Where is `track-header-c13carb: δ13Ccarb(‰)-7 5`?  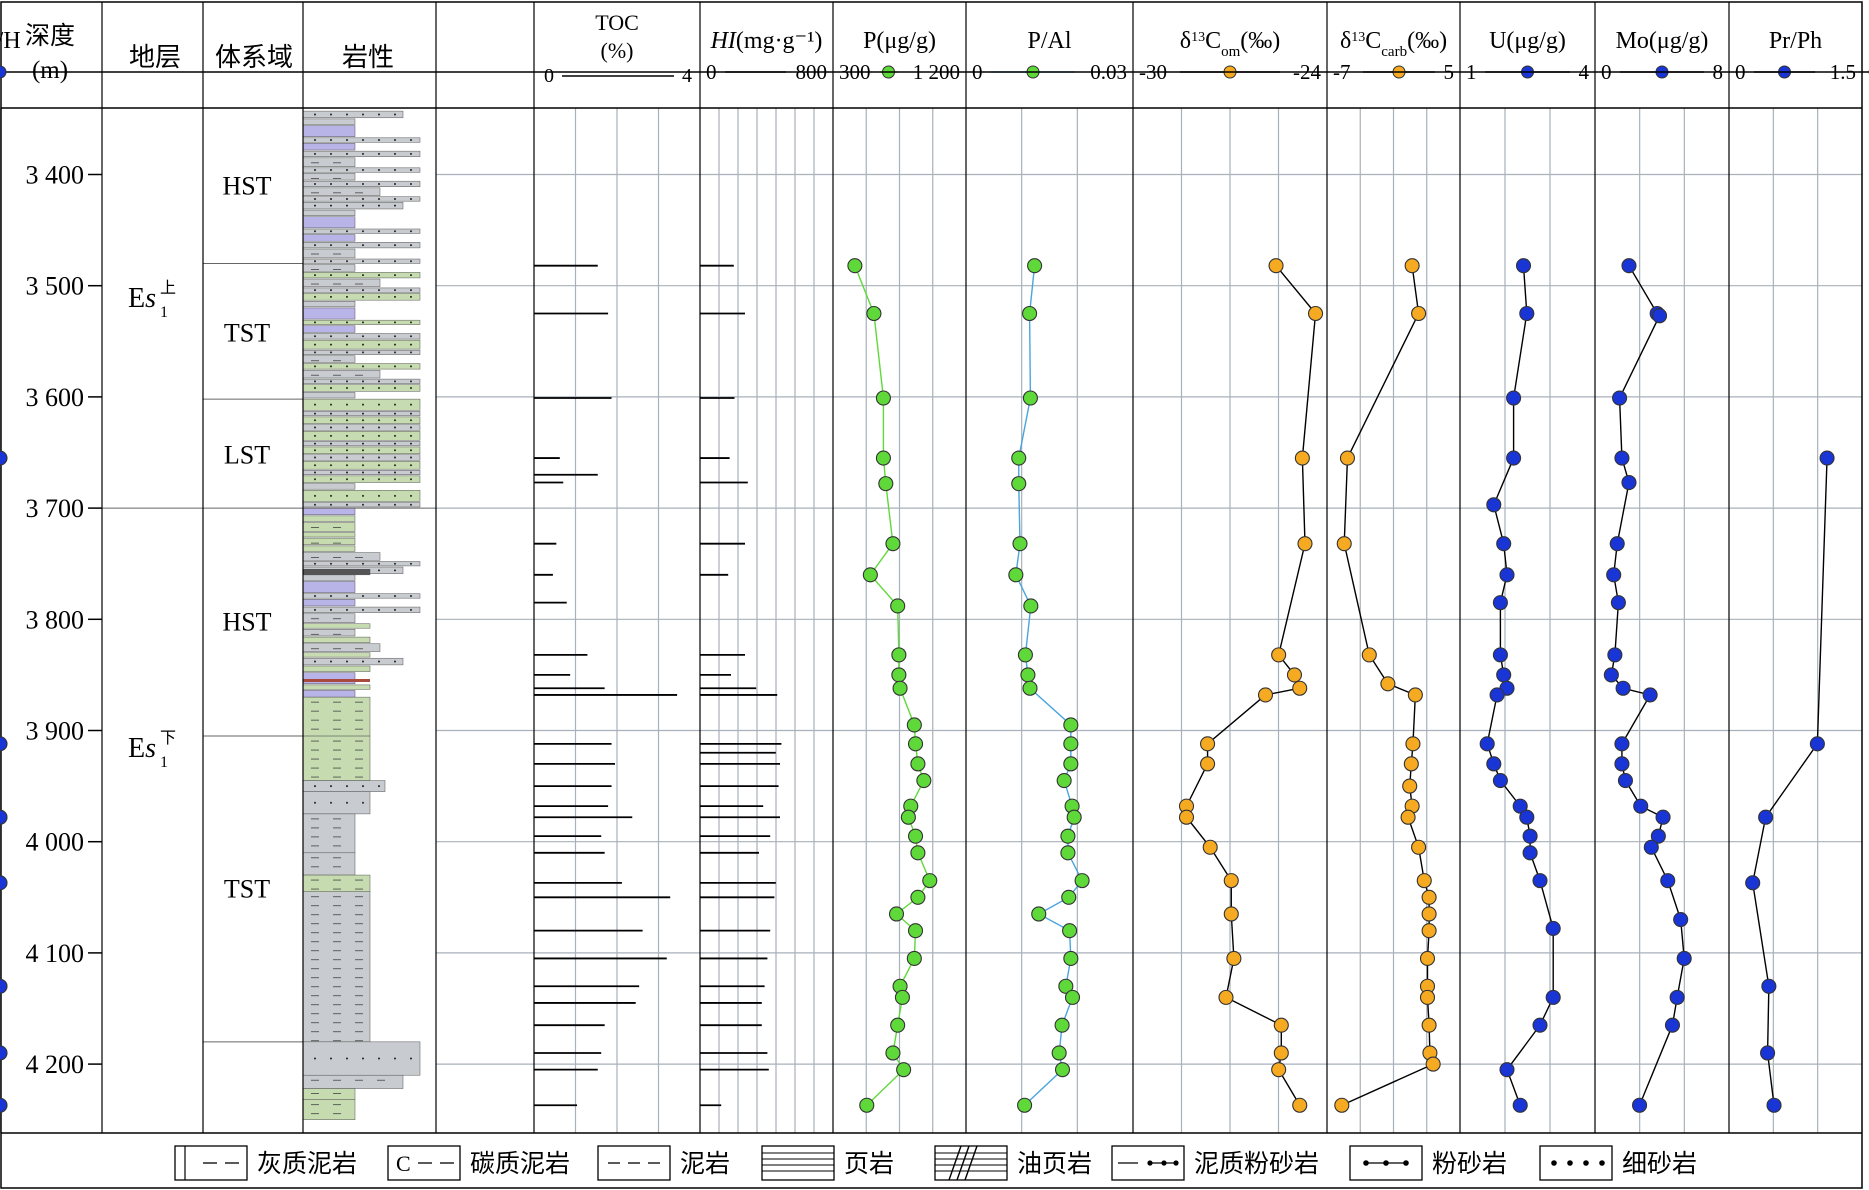 track-header-c13carb: δ13Ccarb(‰)-7 5 is located at coordinates (1393, 56).